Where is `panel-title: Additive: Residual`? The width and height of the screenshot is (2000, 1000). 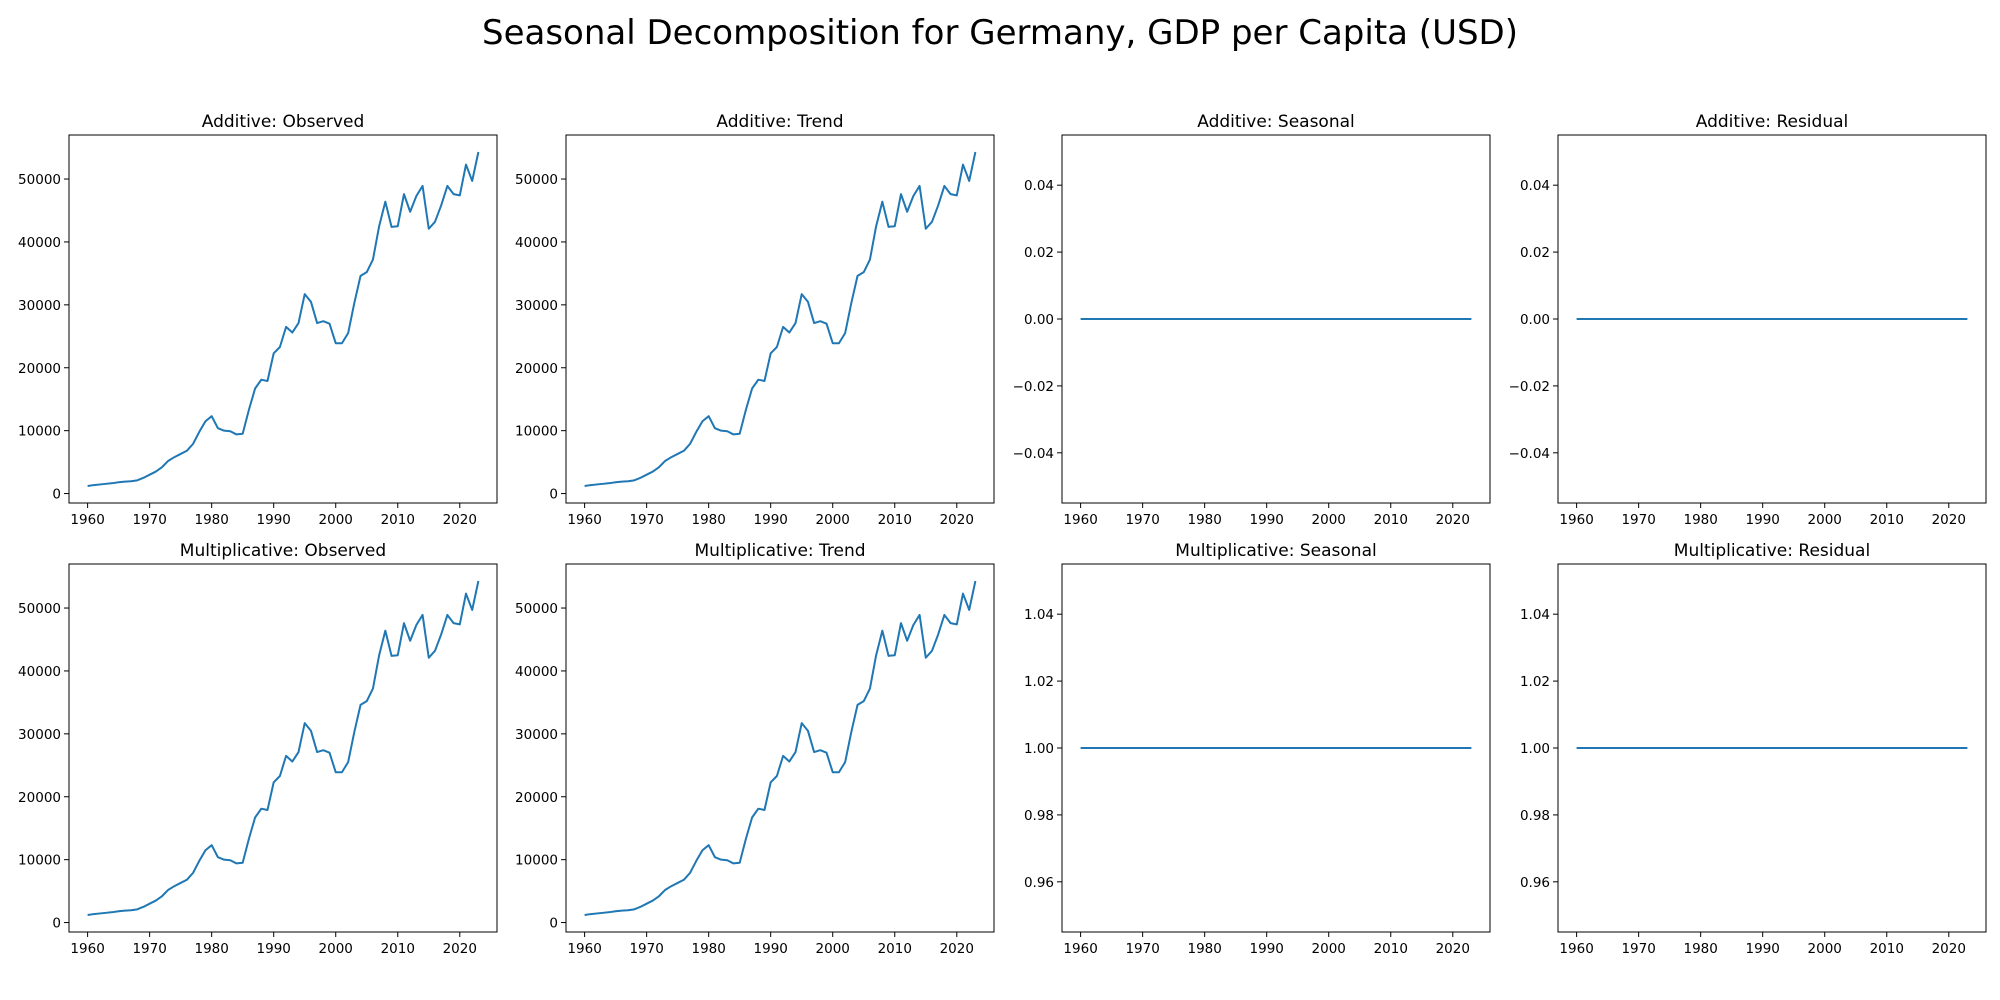
panel-title: Additive: Residual is located at coordinates (1772, 122).